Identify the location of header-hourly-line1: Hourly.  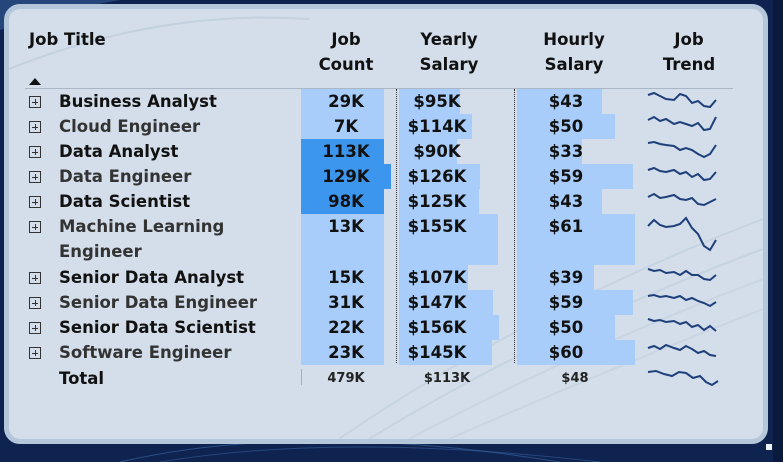
(574, 39).